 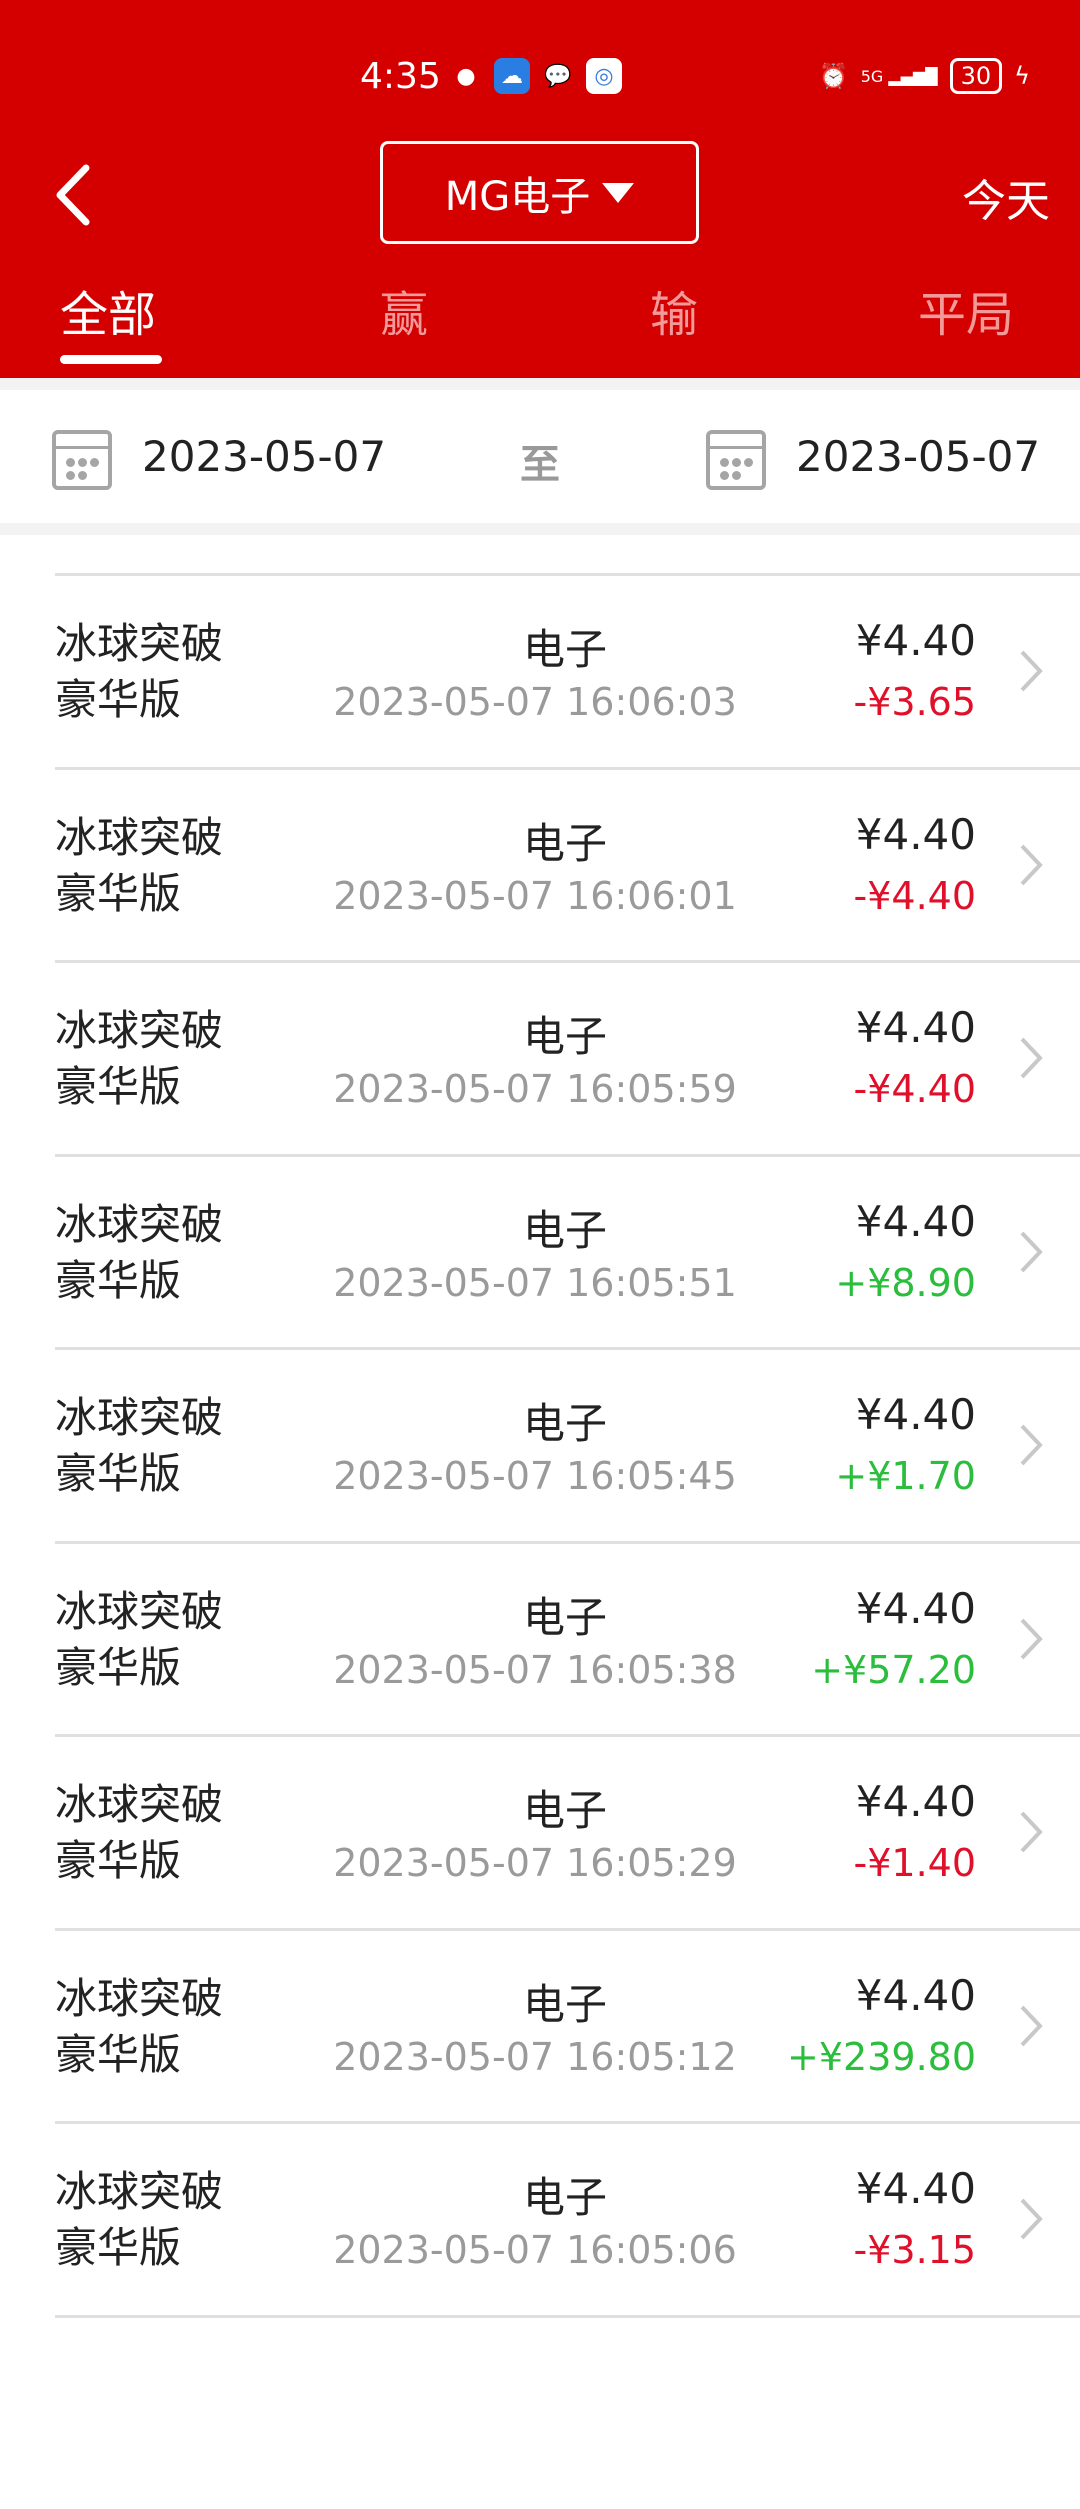 I want to click on caret-down-icon, so click(x=618, y=192).